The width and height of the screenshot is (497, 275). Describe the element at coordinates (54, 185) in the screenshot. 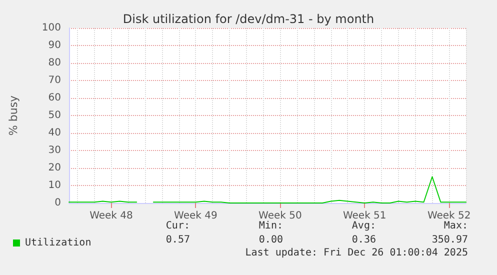

I see `y-tick-label: 10` at that location.